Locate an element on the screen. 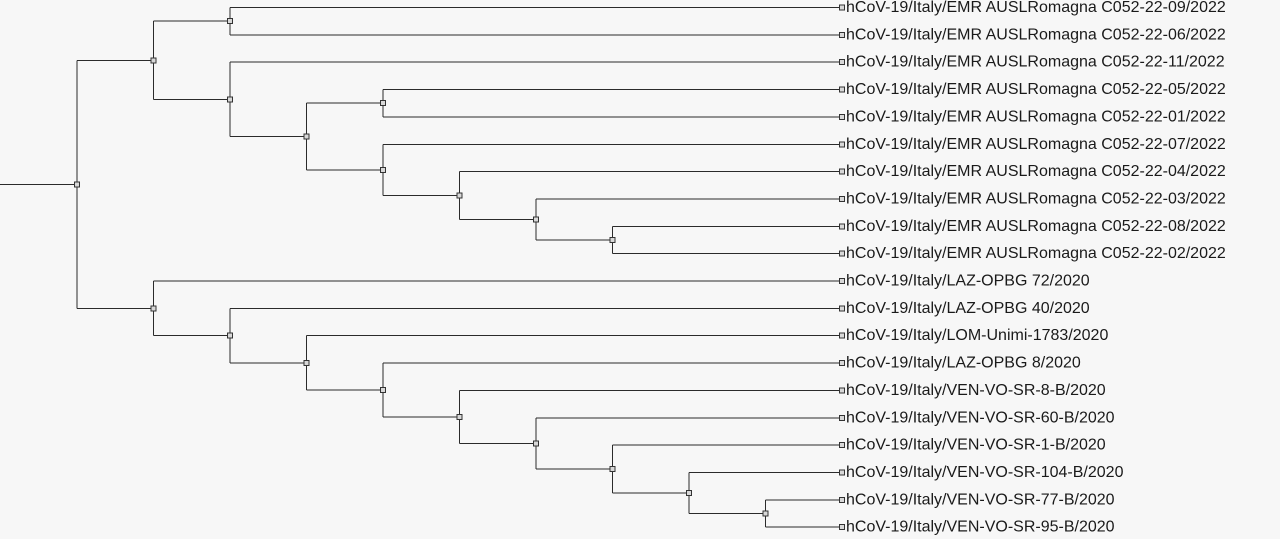 The height and width of the screenshot is (539, 1280). leaf-label: hCoV-19/Italy/LOM-Unimi-1783/2020 is located at coordinates (977, 335).